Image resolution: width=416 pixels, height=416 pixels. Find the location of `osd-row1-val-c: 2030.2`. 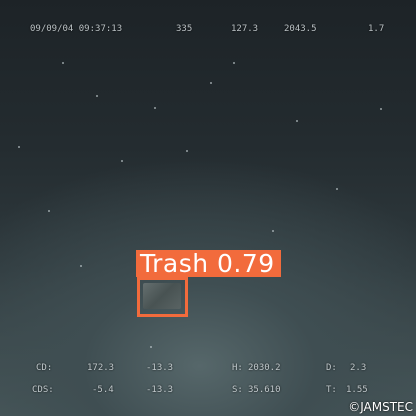

osd-row1-val-c: 2030.2 is located at coordinates (264, 368).